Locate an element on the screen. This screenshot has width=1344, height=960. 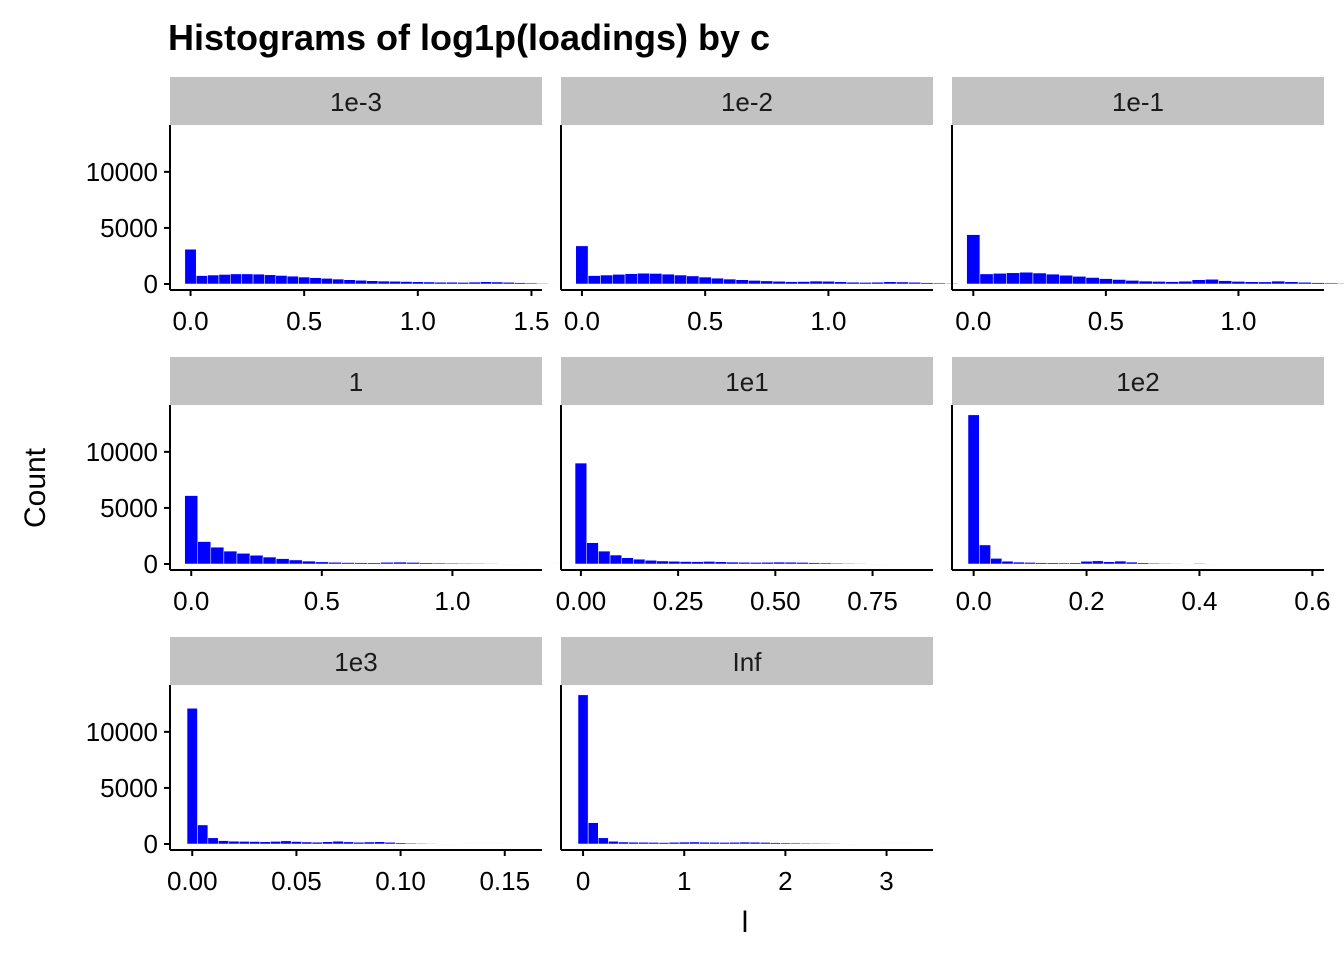
x-tick-label: 2 is located at coordinates (785, 881).